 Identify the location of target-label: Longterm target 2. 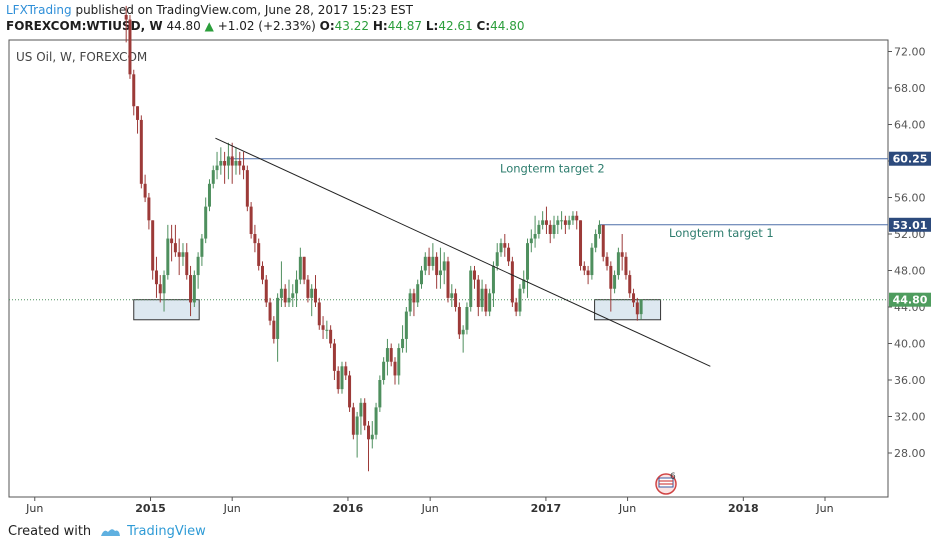
(552, 169).